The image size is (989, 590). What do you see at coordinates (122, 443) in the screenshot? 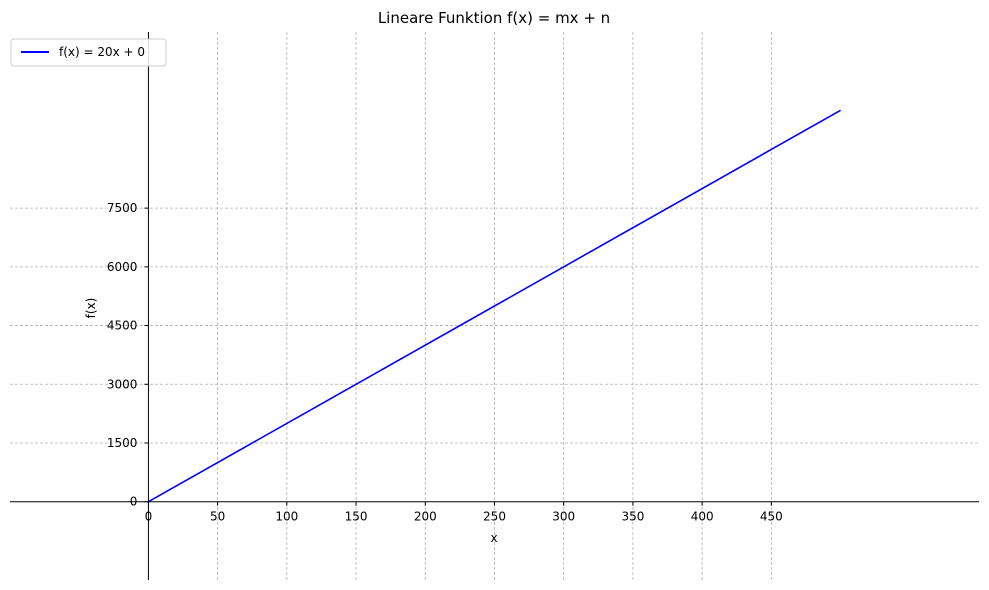
I see `y-tick-label-1: 1500` at bounding box center [122, 443].